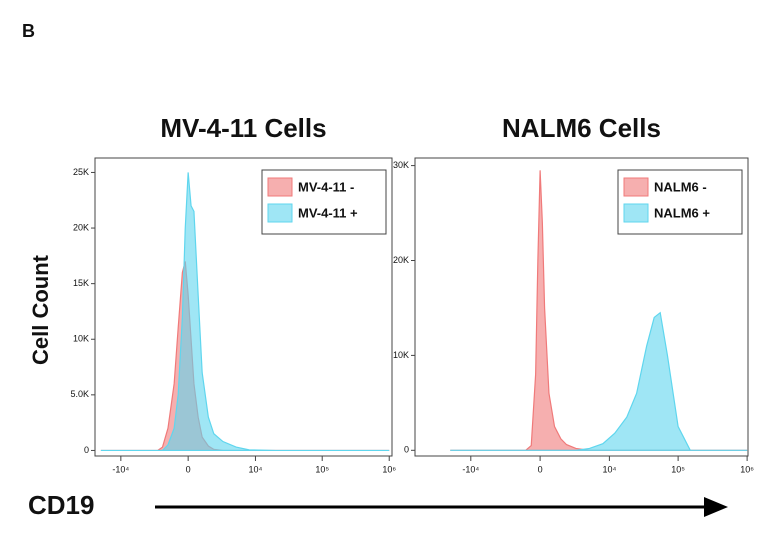  Describe the element at coordinates (81, 283) in the screenshot. I see `y-tick-label: 15K` at that location.